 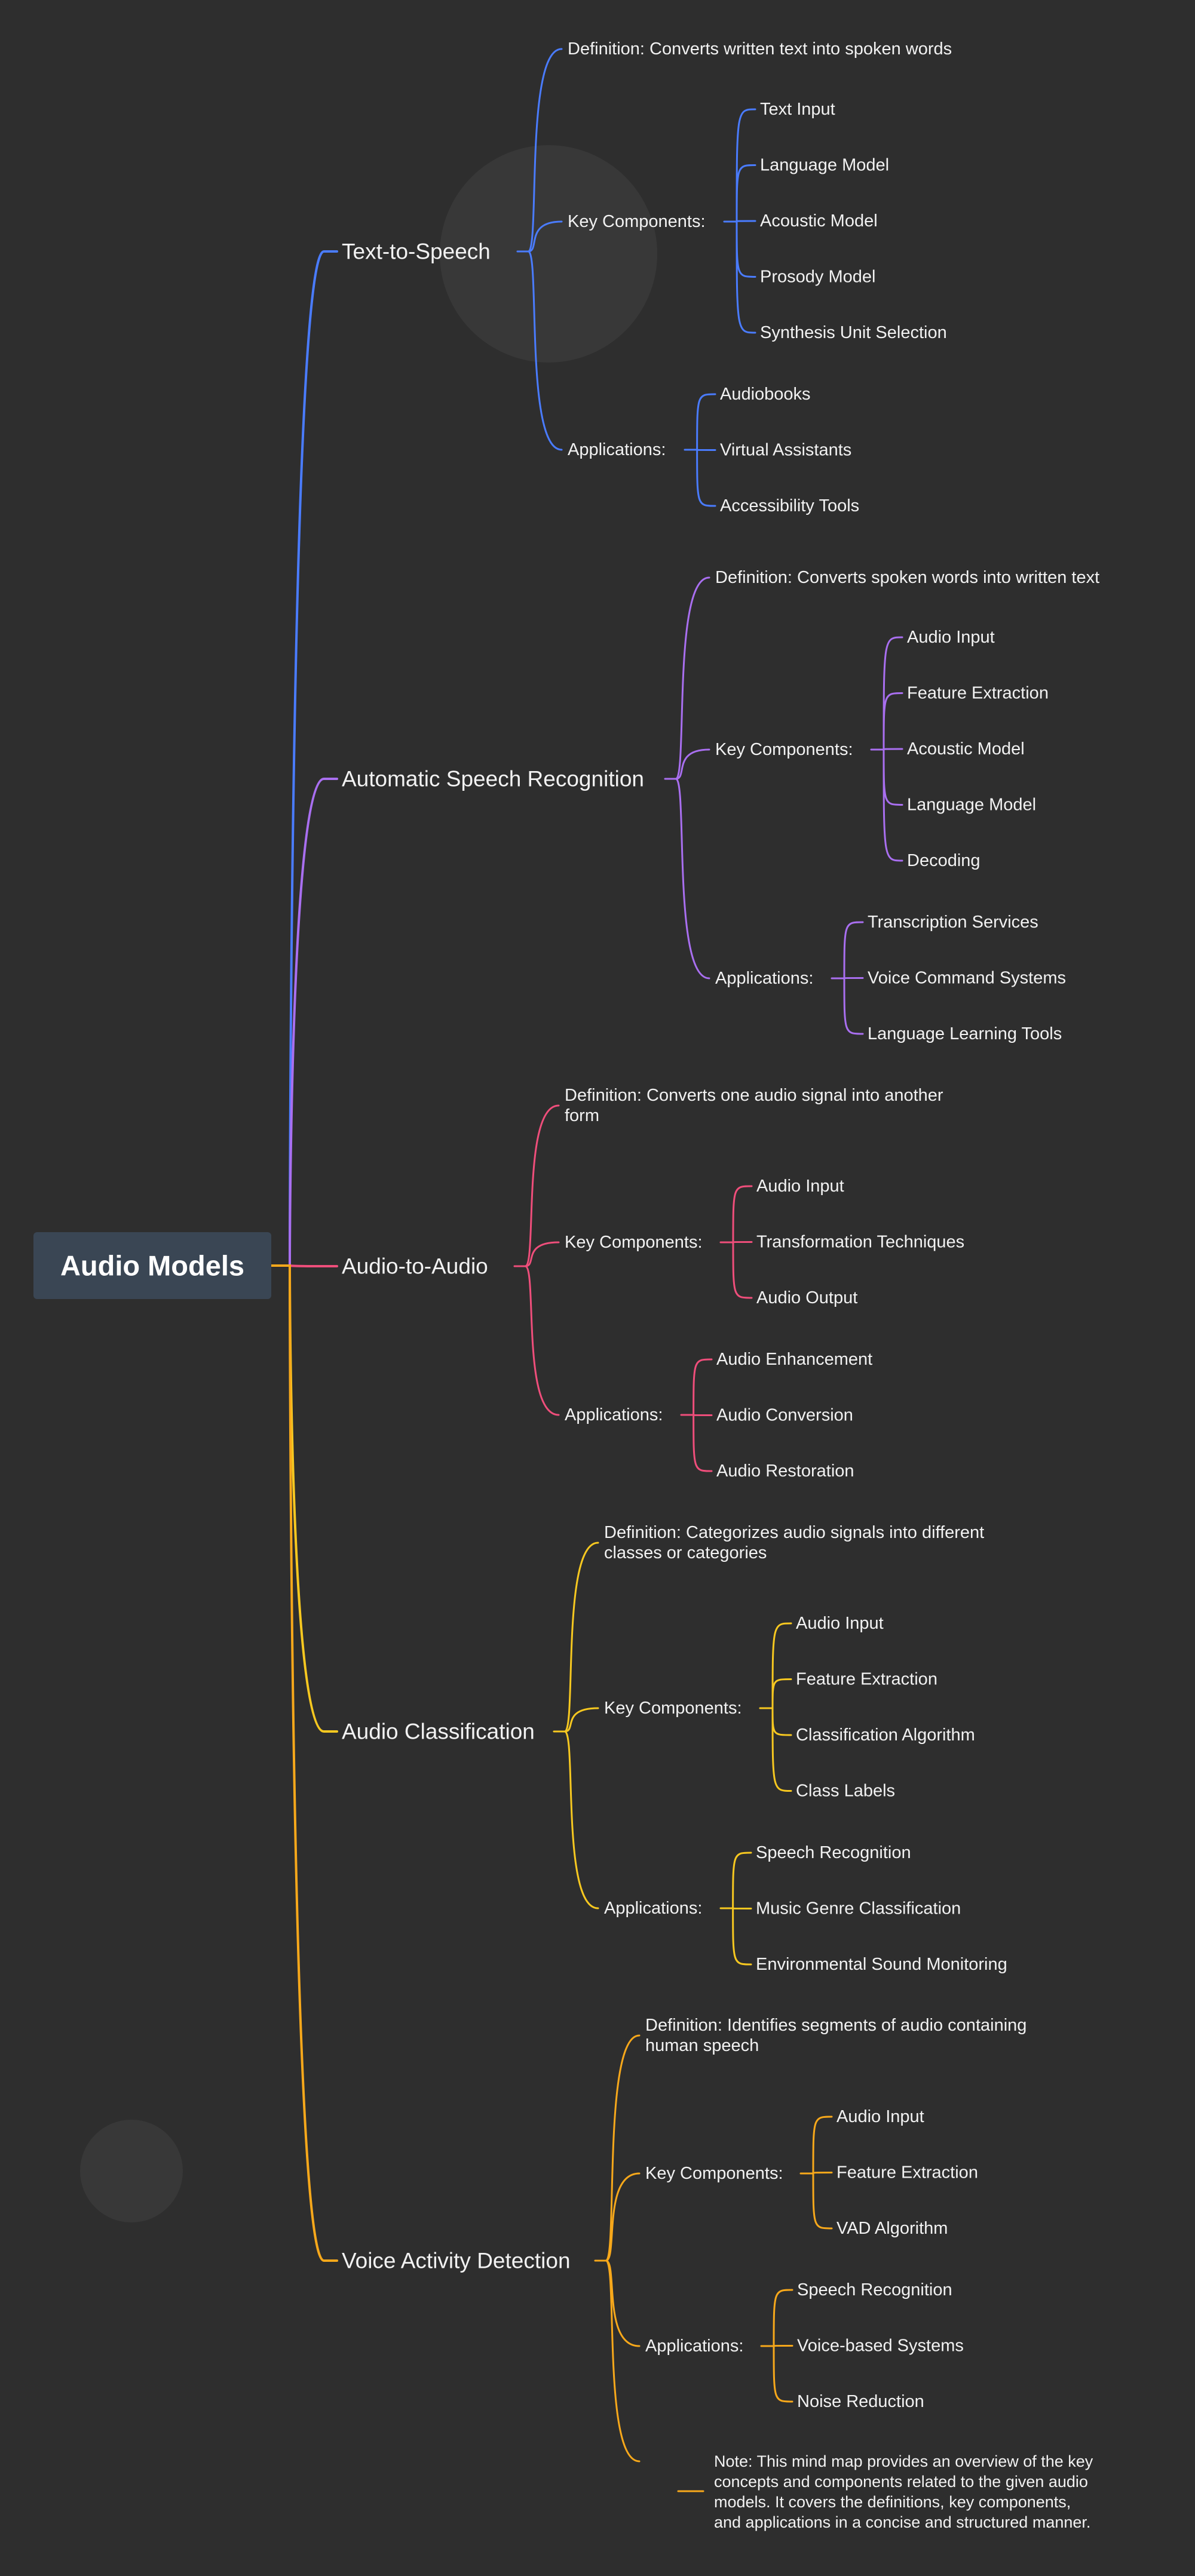 I want to click on application-asr: Language Learning Tools, so click(x=965, y=1033).